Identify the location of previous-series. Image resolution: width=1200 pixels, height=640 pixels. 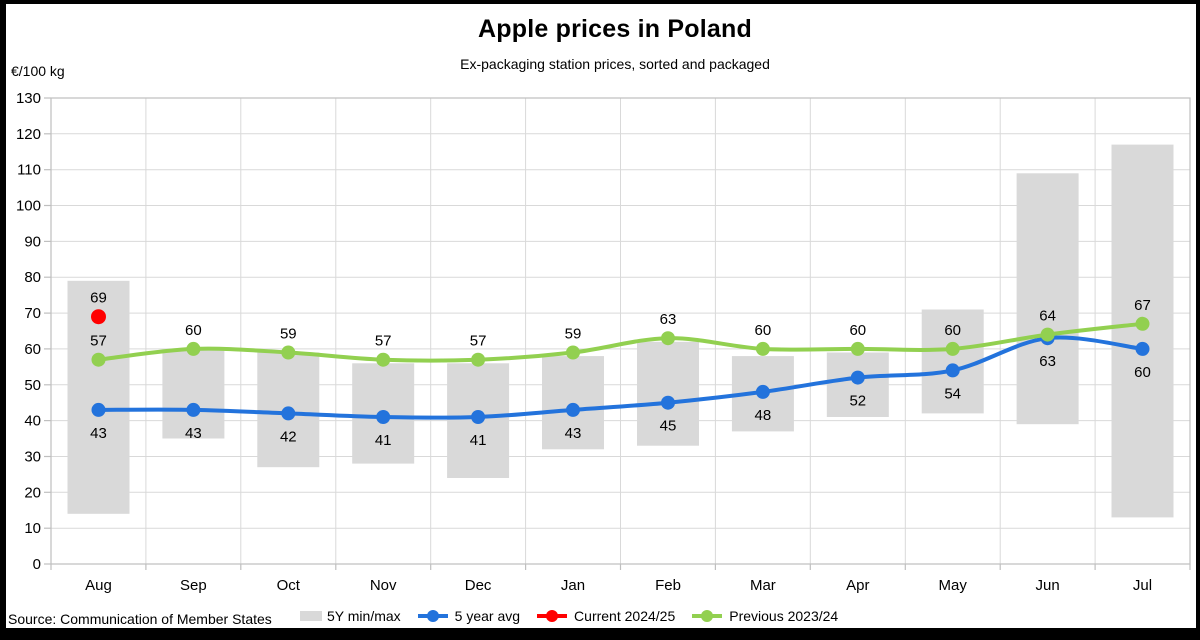
(620, 341).